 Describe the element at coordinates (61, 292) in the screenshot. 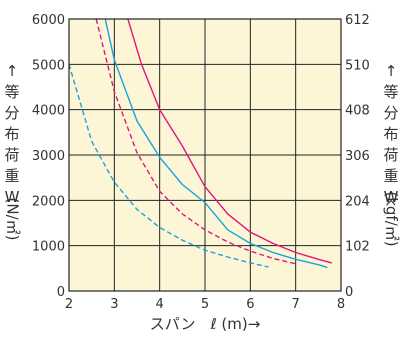

I see `y-tick-label-left: 0` at that location.